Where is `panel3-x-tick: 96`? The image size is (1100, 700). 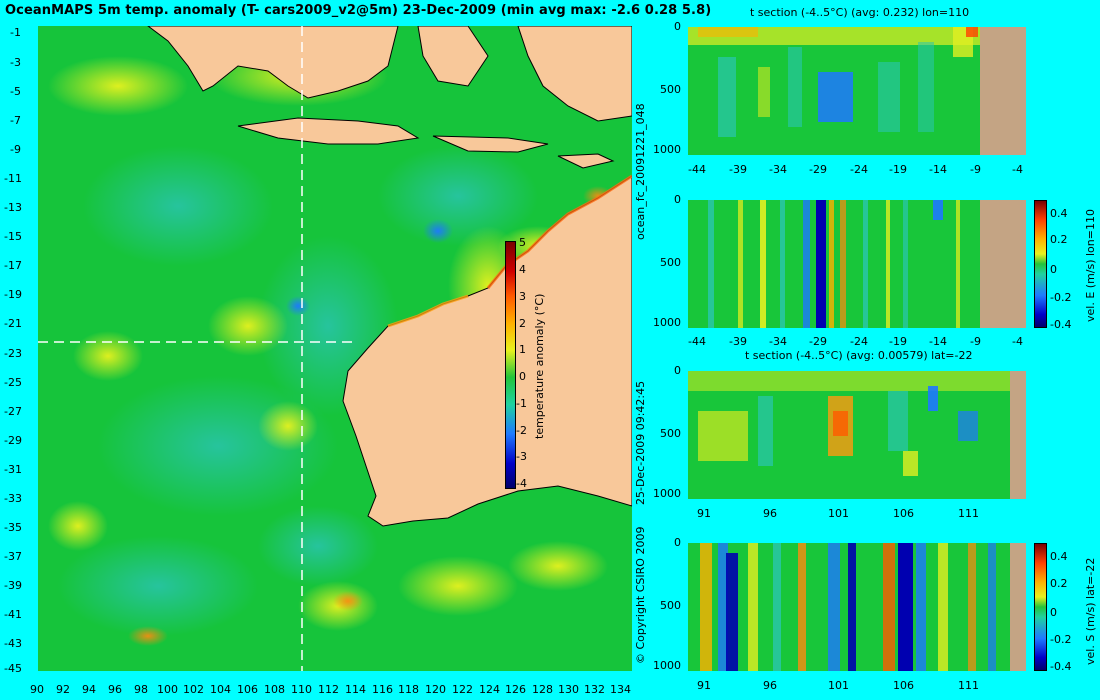
panel3-x-tick: 96 is located at coordinates (770, 513).